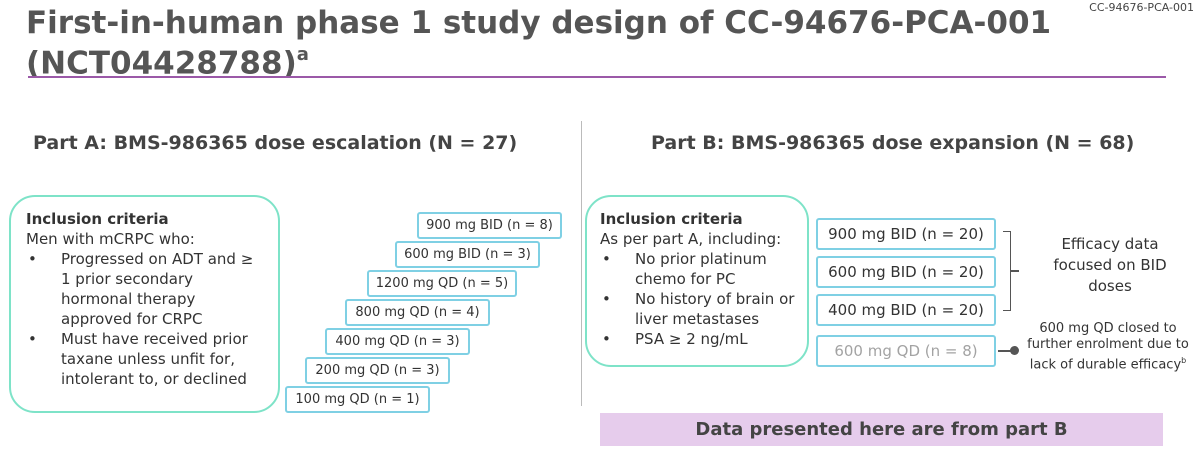 This screenshot has width=1200, height=457. I want to click on reference-code: CC-94676-PCA-001, so click(1141, 7).